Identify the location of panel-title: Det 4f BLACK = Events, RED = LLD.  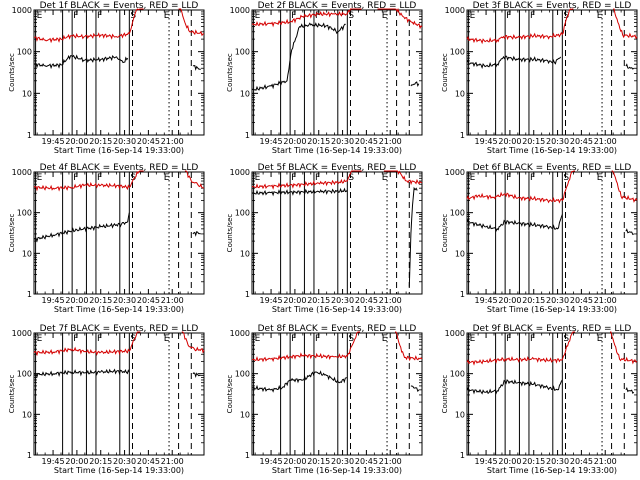
(119, 168).